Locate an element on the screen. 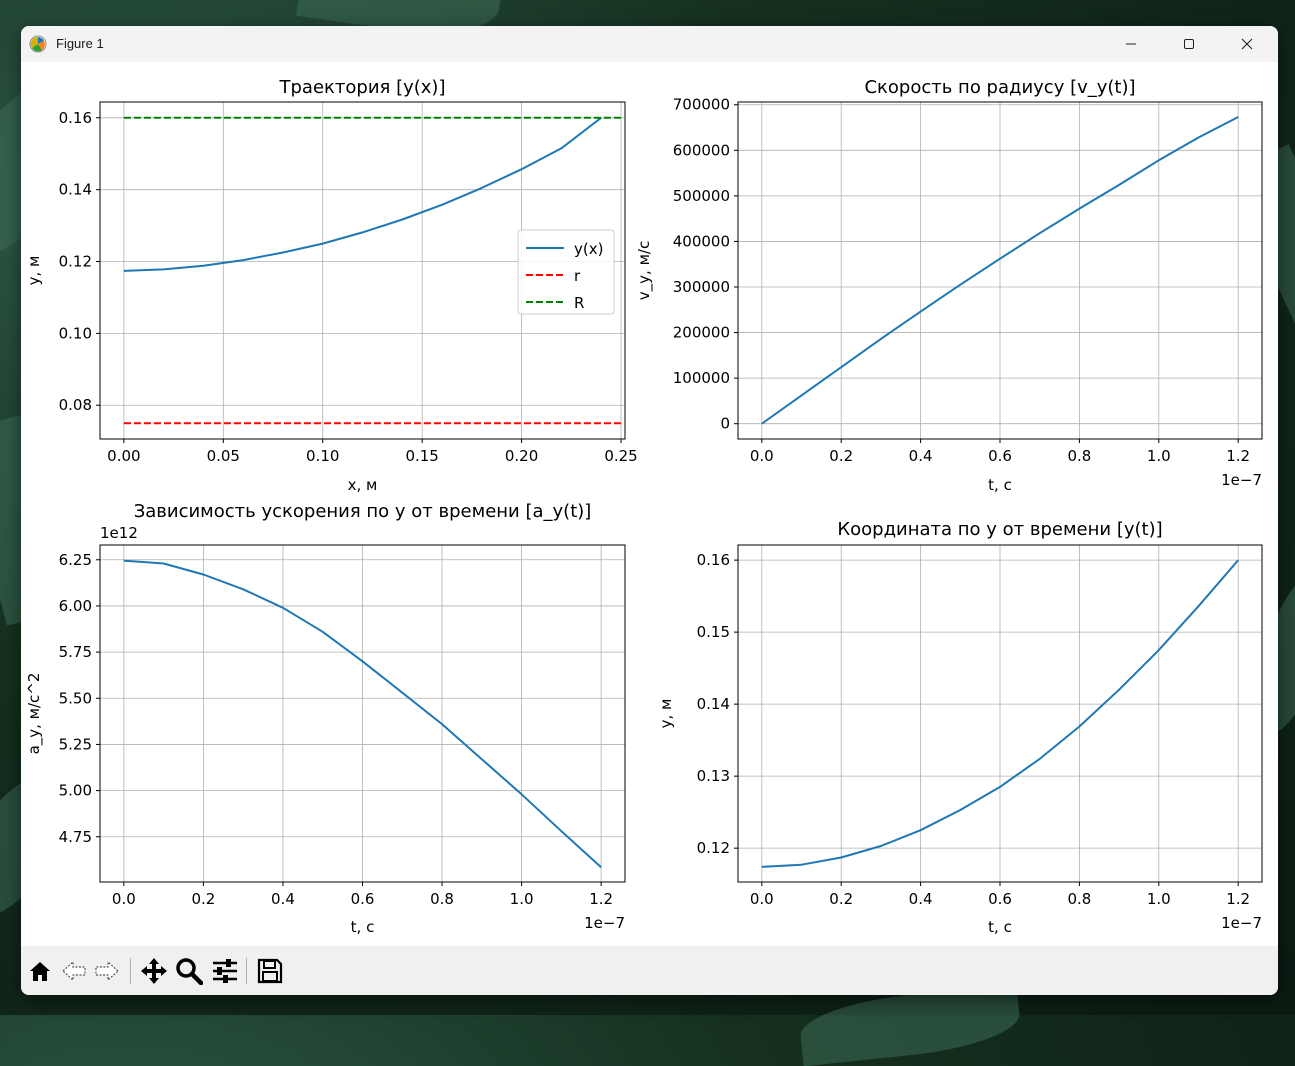 The image size is (1295, 1066). minimize-button is located at coordinates (1131, 44).